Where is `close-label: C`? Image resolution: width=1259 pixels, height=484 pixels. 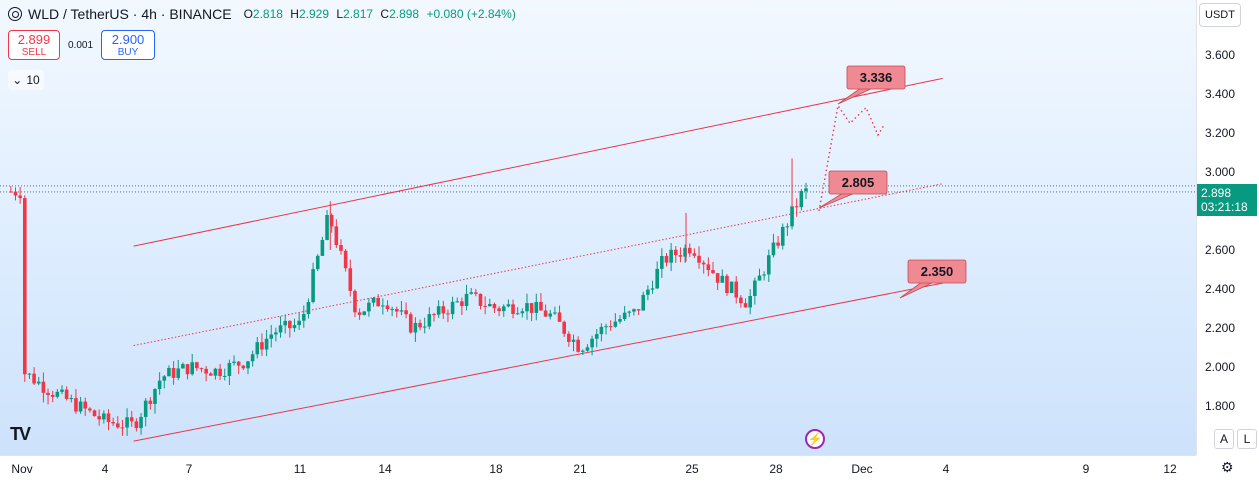 close-label: C is located at coordinates (385, 14).